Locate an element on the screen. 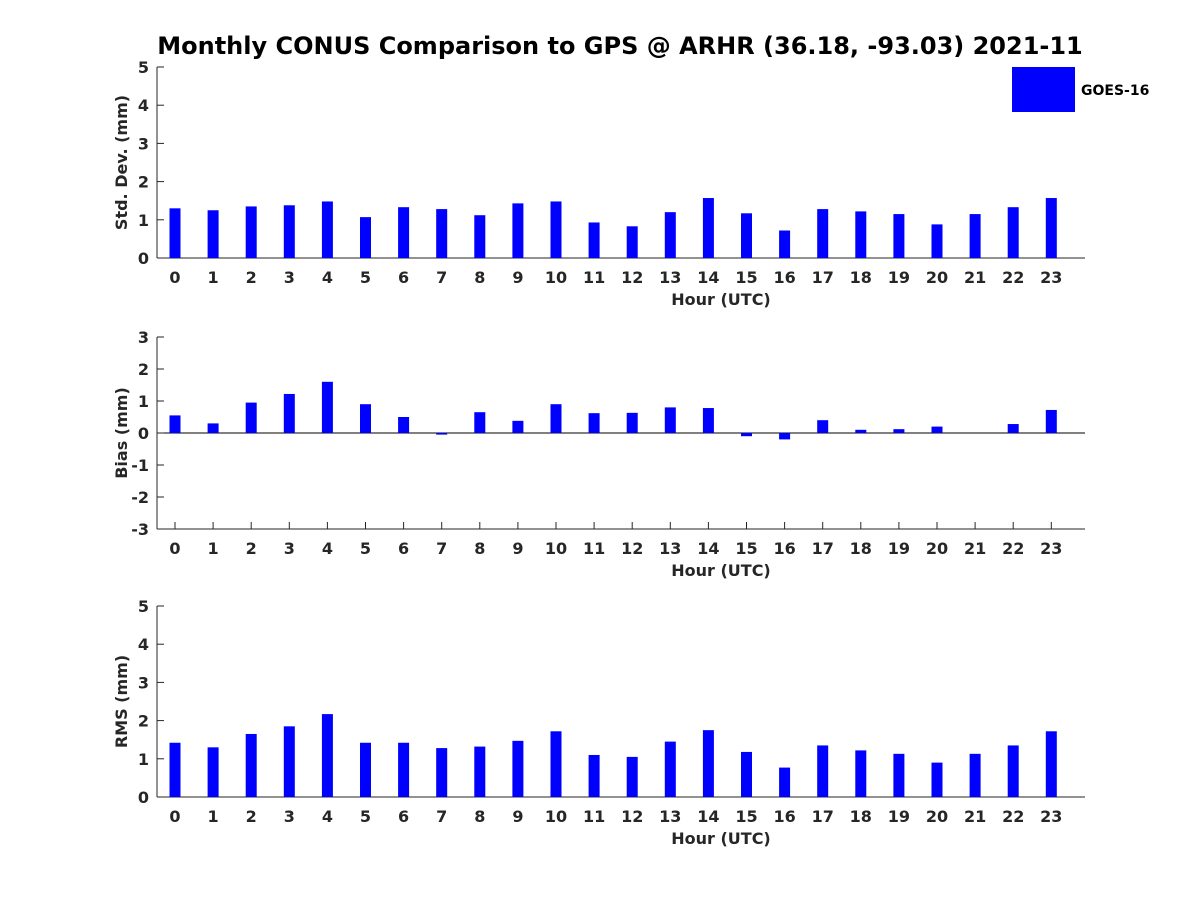  x-tick-label: 14 is located at coordinates (708, 548).